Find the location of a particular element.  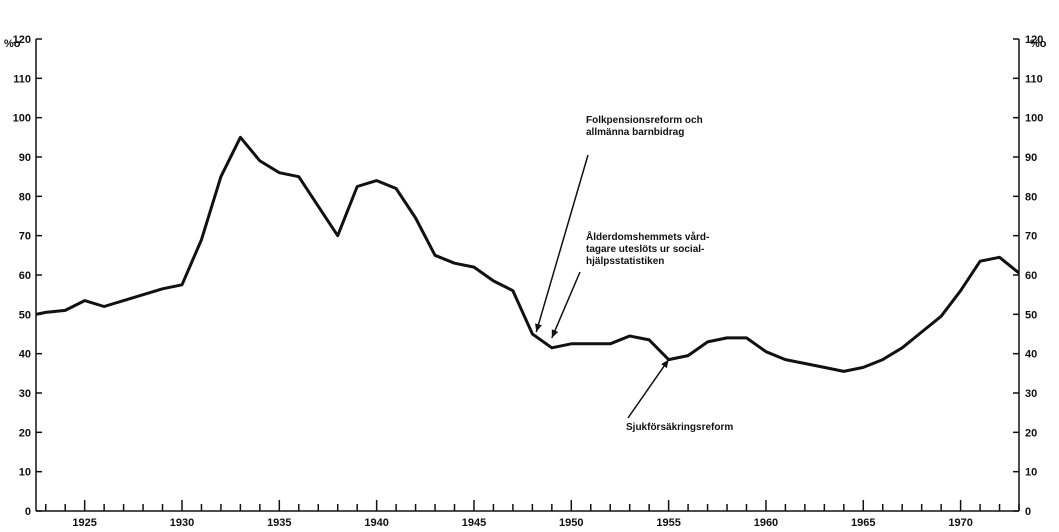

annotation-text: allmänna barnbidrag is located at coordinates (635, 132).